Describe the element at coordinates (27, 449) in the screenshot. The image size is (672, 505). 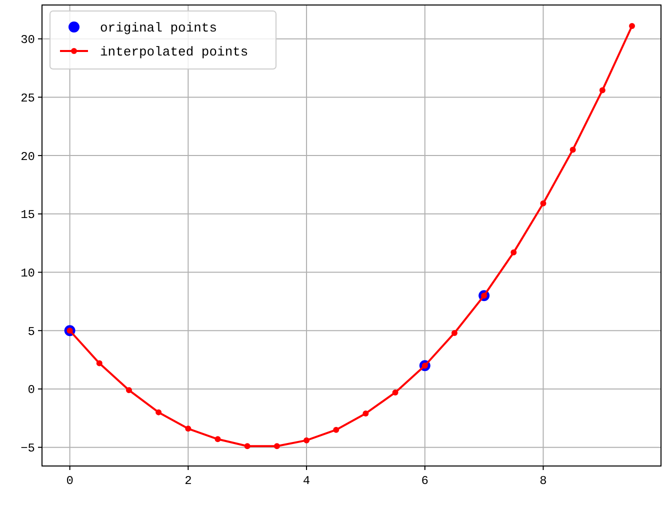
I see `y-tick-label: −5` at that location.